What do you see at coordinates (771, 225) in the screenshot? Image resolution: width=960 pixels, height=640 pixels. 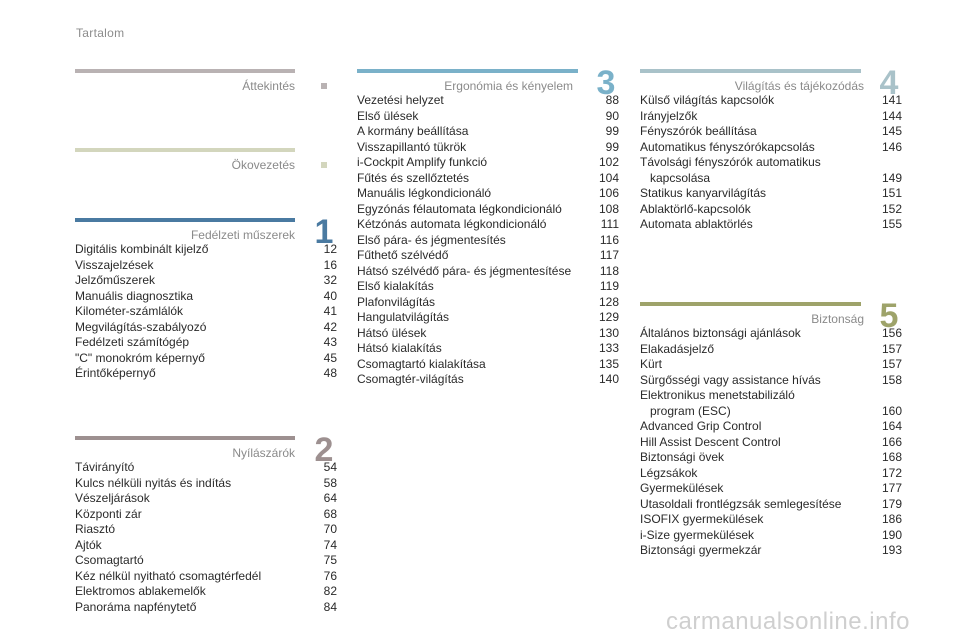 I see `toc-entry: Automata ablaktörlés 155` at bounding box center [771, 225].